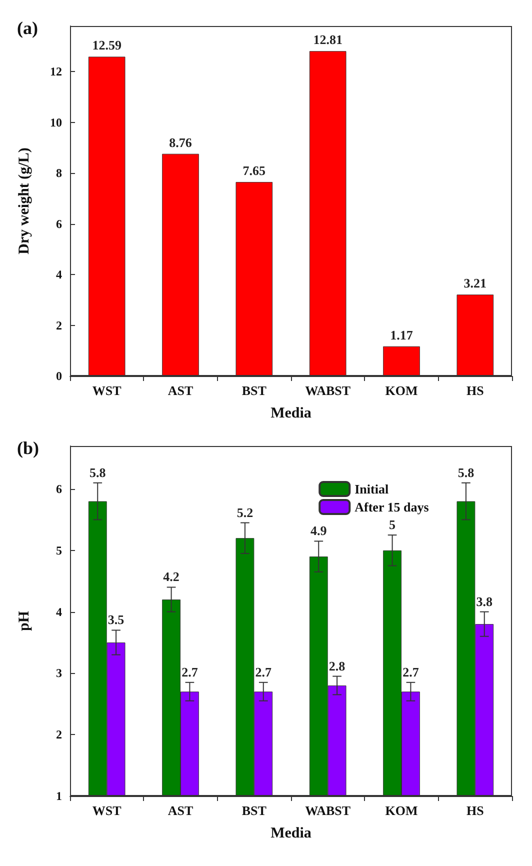 The height and width of the screenshot is (866, 532). What do you see at coordinates (59, 550) in the screenshot?
I see `y-tick-label: 5` at bounding box center [59, 550].